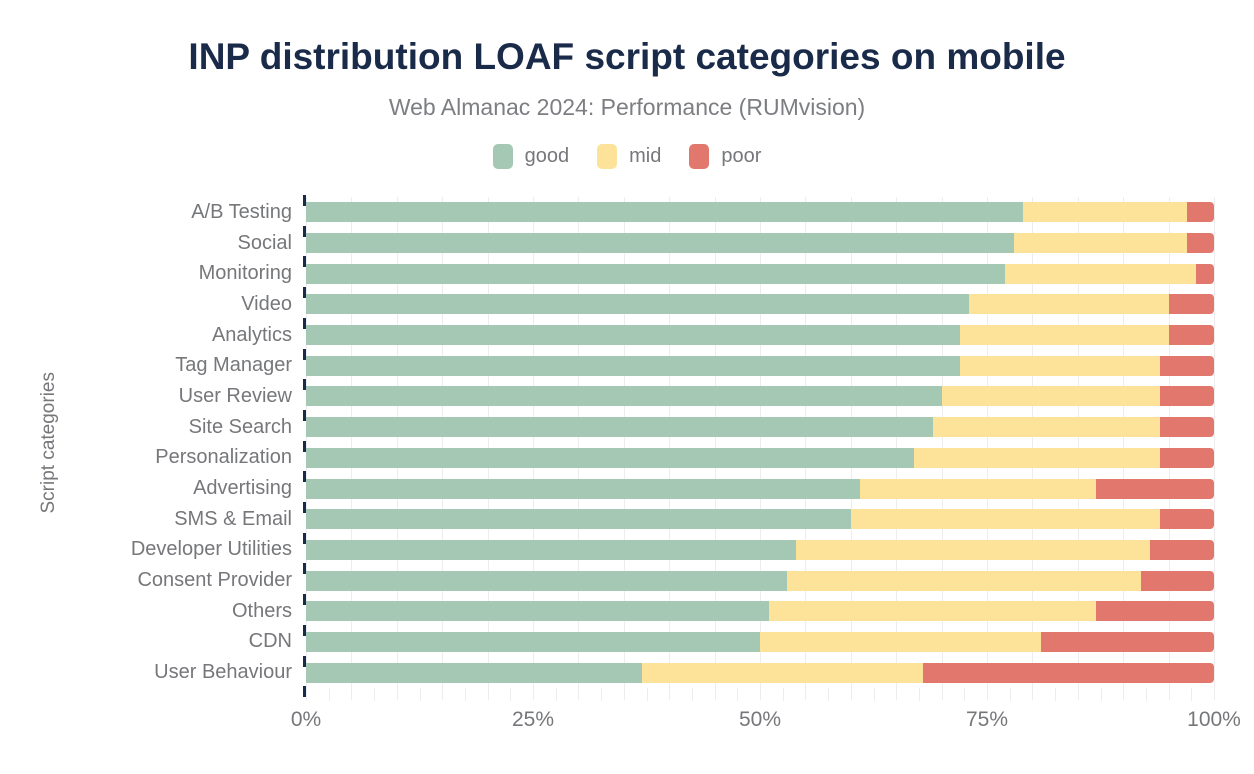 The height and width of the screenshot is (774, 1254). I want to click on category-label: Personalization, so click(223, 457).